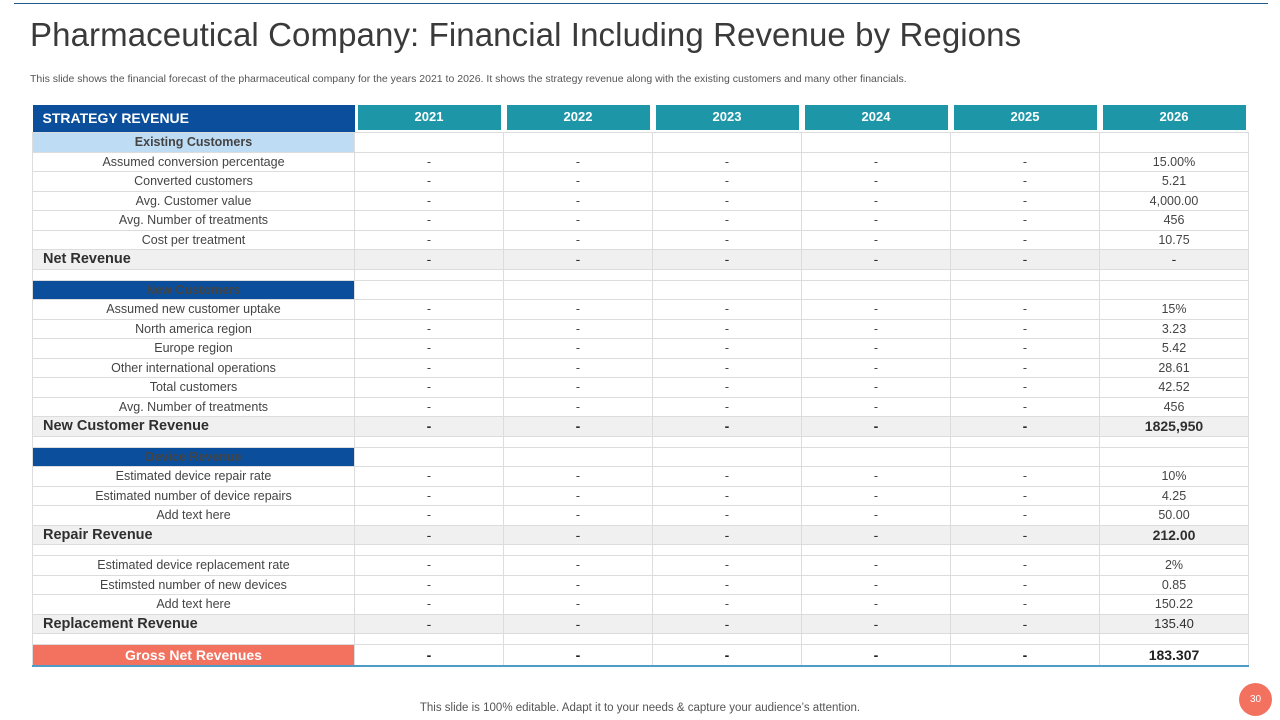 This screenshot has height=720, width=1280. I want to click on row-label: Add text here, so click(193, 604).